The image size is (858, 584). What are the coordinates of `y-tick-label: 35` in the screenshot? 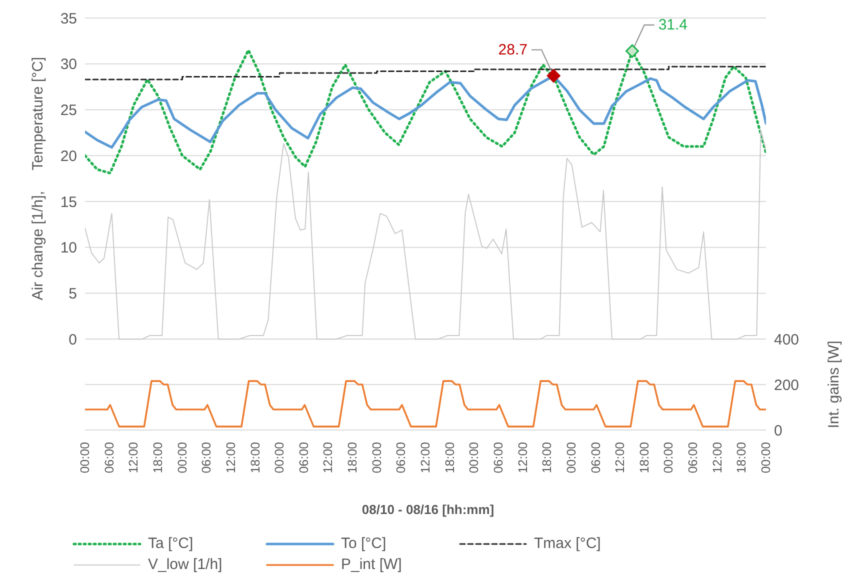 It's located at (68, 19).